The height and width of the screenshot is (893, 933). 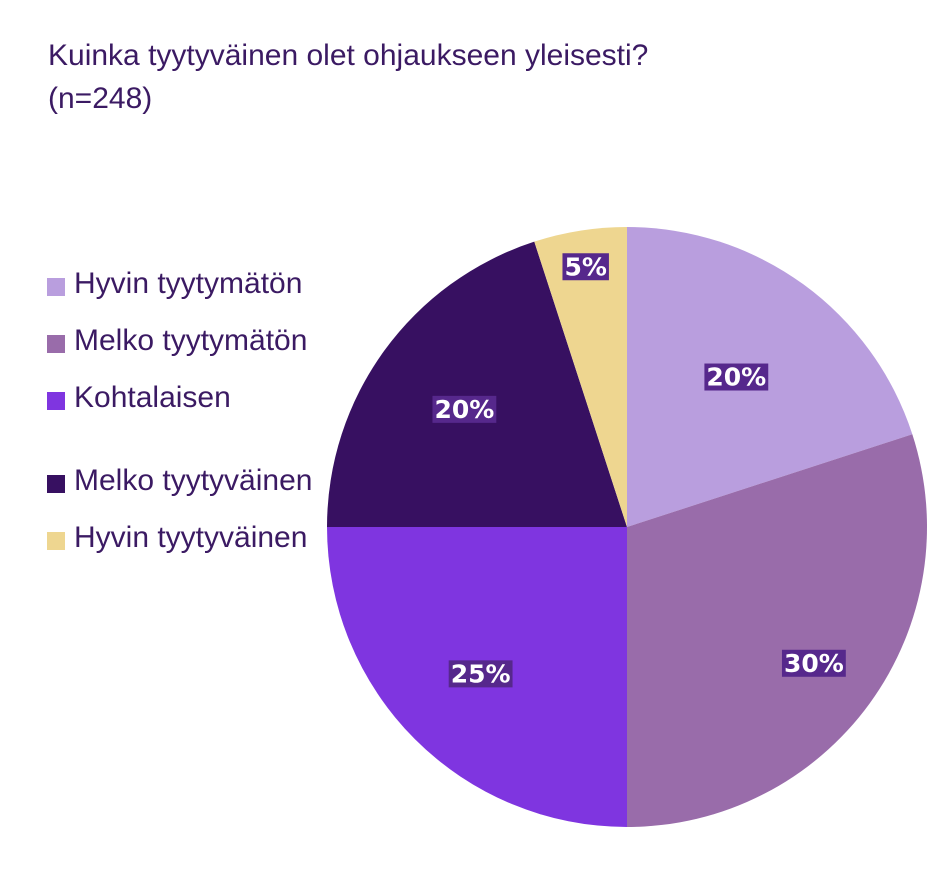 I want to click on legend-item: Kohtalaisen, so click(x=180, y=398).